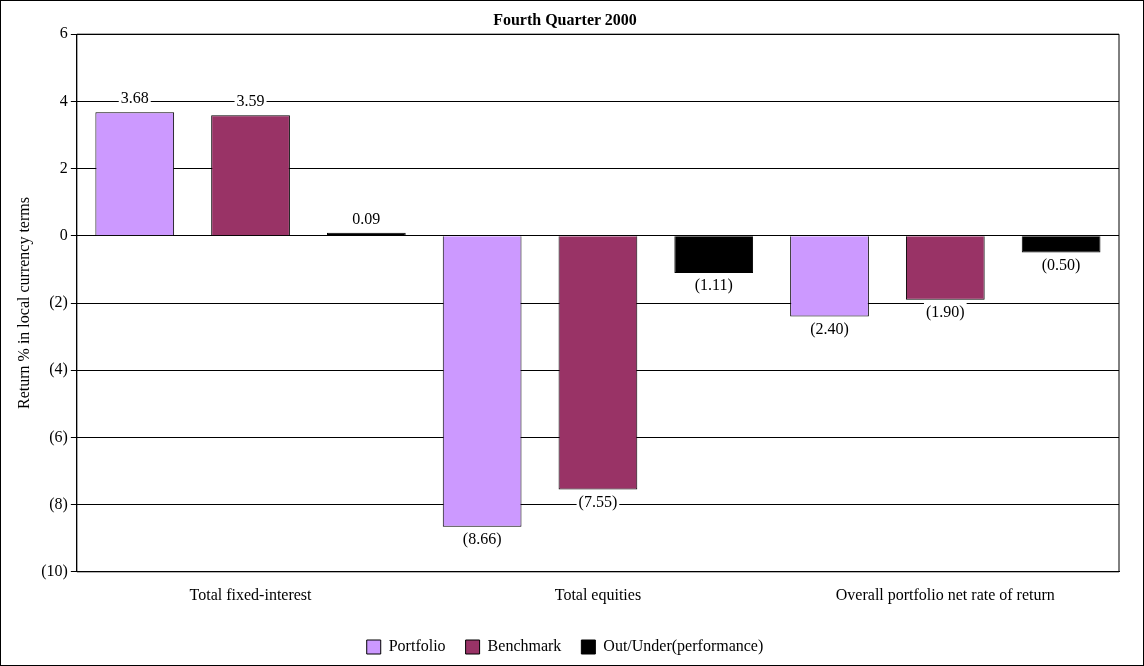 The image size is (1144, 666). What do you see at coordinates (63, 100) in the screenshot?
I see `y-tick-label: 4` at bounding box center [63, 100].